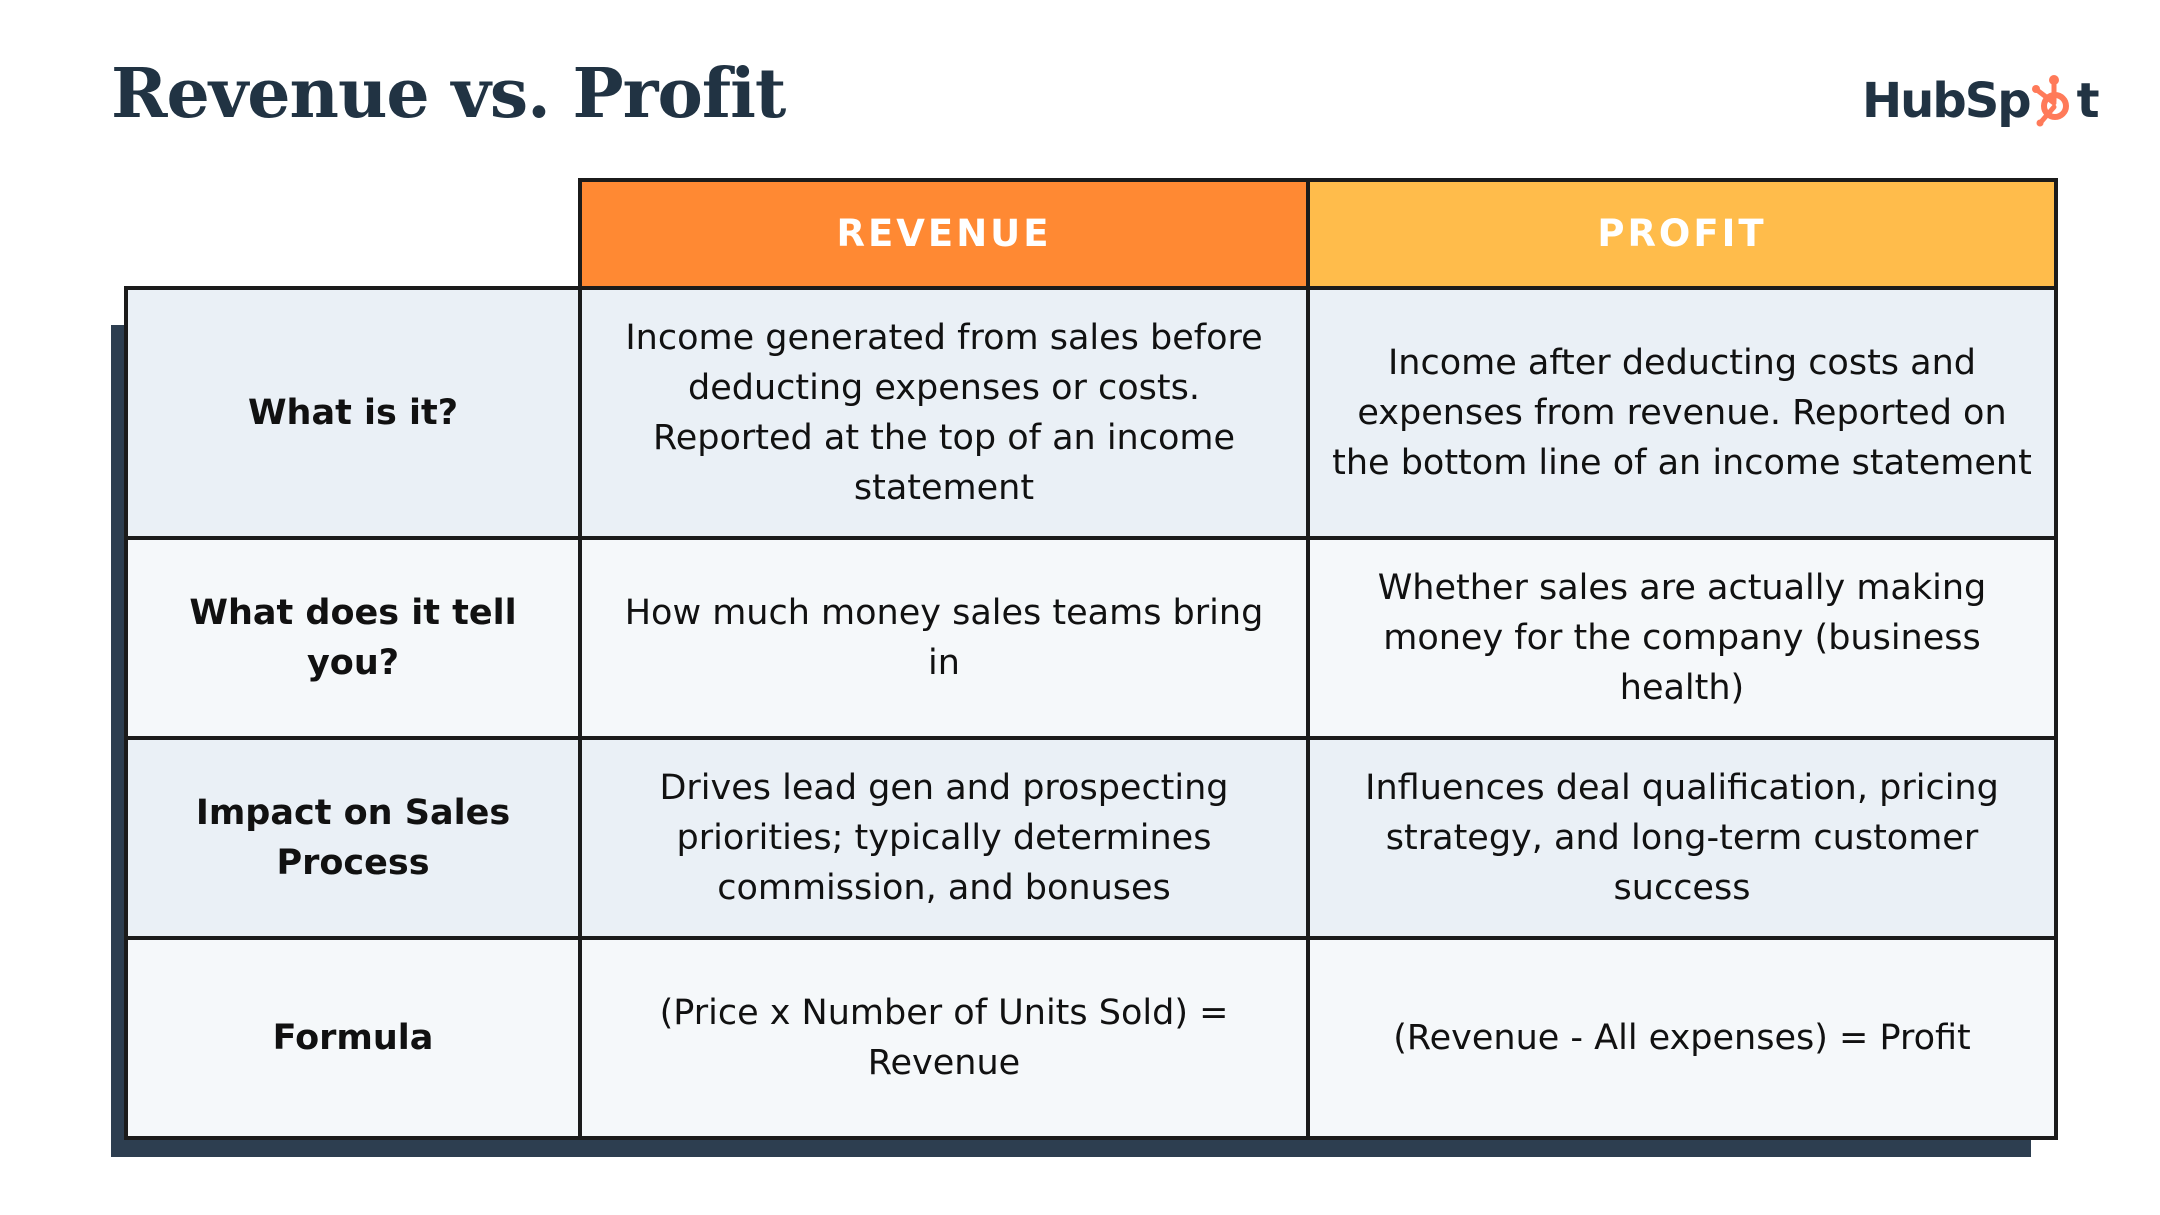 The height and width of the screenshot is (1215, 2160). What do you see at coordinates (1682, 234) in the screenshot?
I see `column-header-profit: PROFIT` at bounding box center [1682, 234].